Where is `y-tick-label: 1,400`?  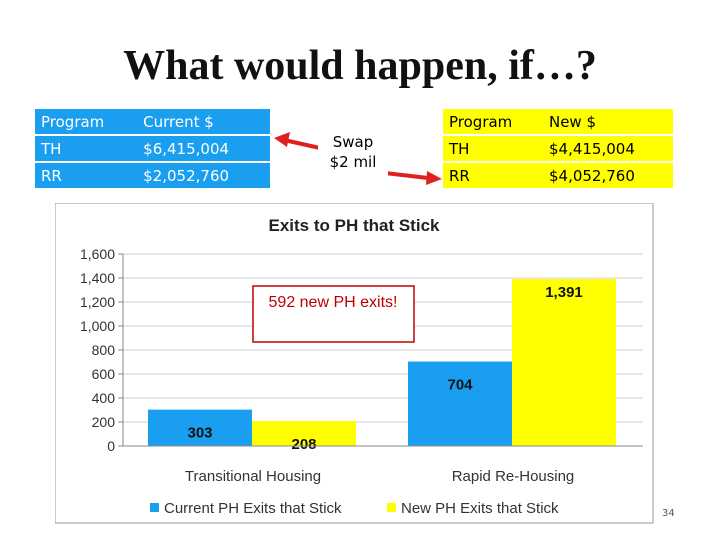
y-tick-label: 1,400 is located at coordinates (97, 278).